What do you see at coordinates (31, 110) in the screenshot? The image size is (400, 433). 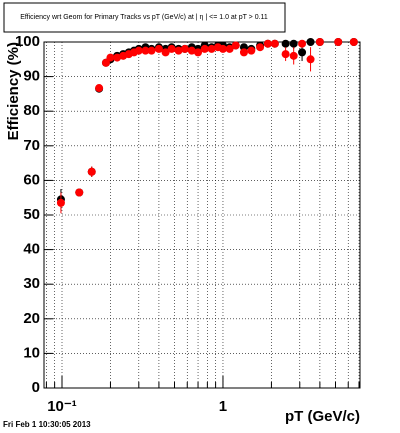 I see `y-tick-label: 80` at bounding box center [31, 110].